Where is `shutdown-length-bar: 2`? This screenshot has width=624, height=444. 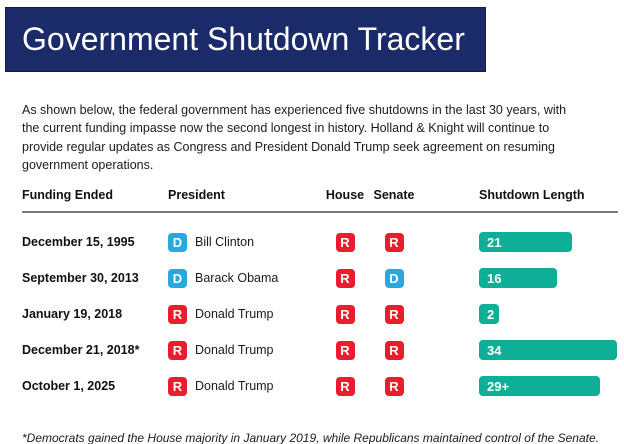
shutdown-length-bar: 2 is located at coordinates (489, 314).